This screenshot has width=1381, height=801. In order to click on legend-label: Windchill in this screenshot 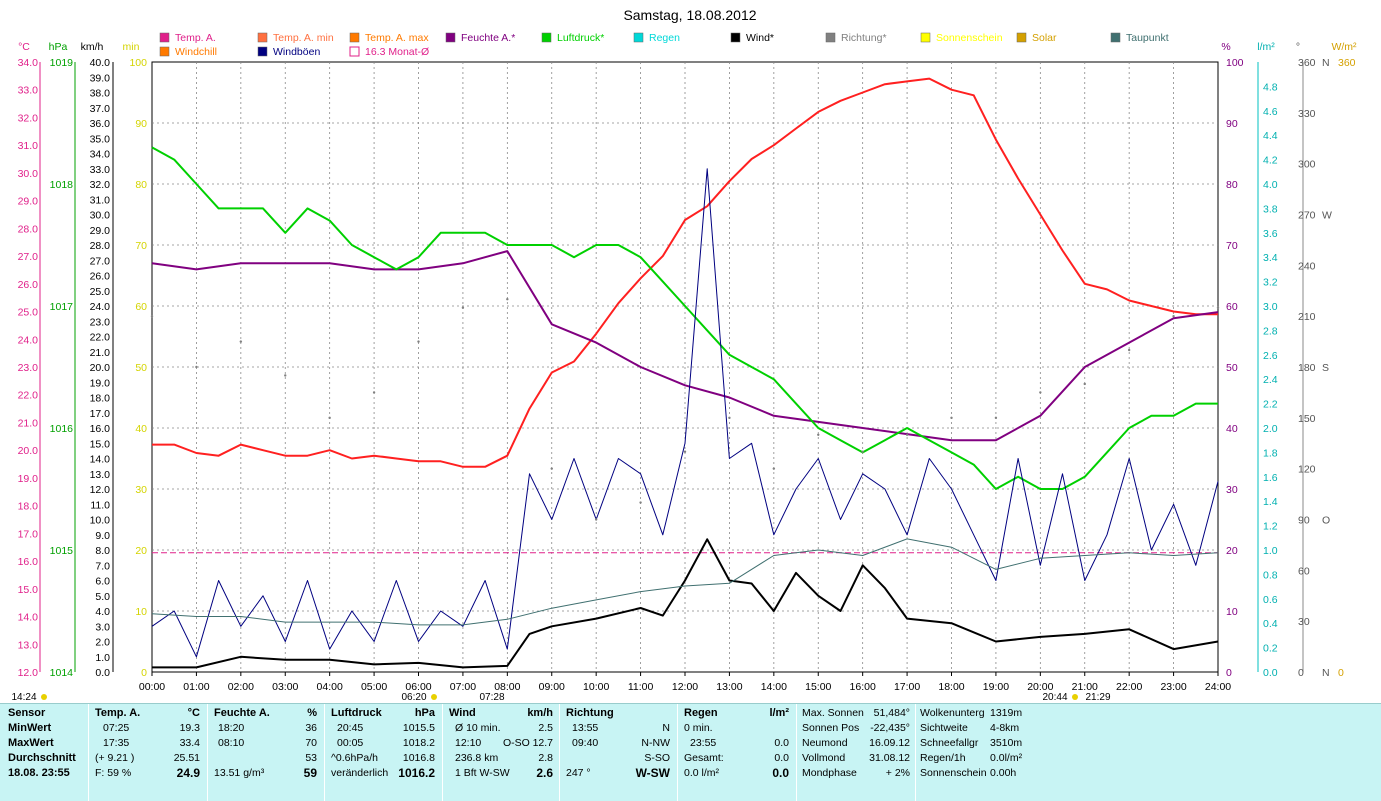, I will do `click(196, 52)`.